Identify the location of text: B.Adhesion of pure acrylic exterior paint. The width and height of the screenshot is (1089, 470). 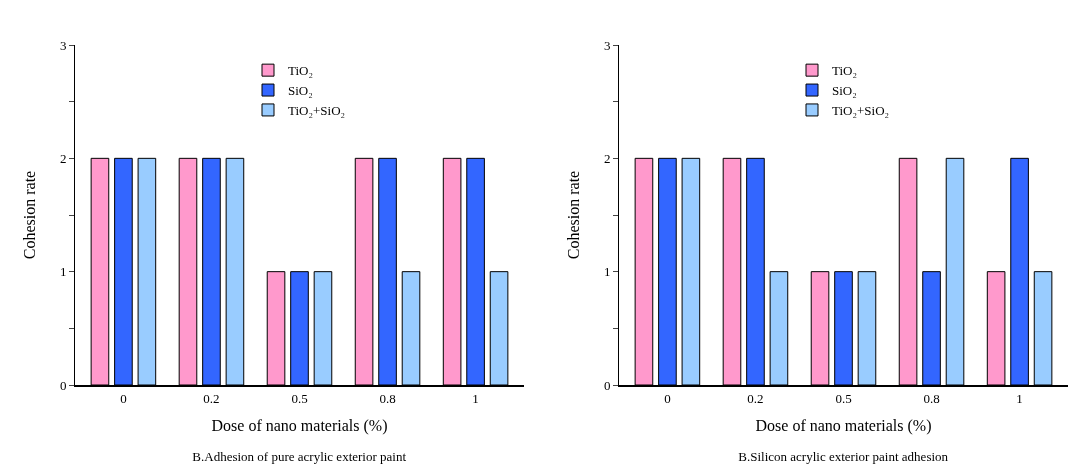
(299, 456).